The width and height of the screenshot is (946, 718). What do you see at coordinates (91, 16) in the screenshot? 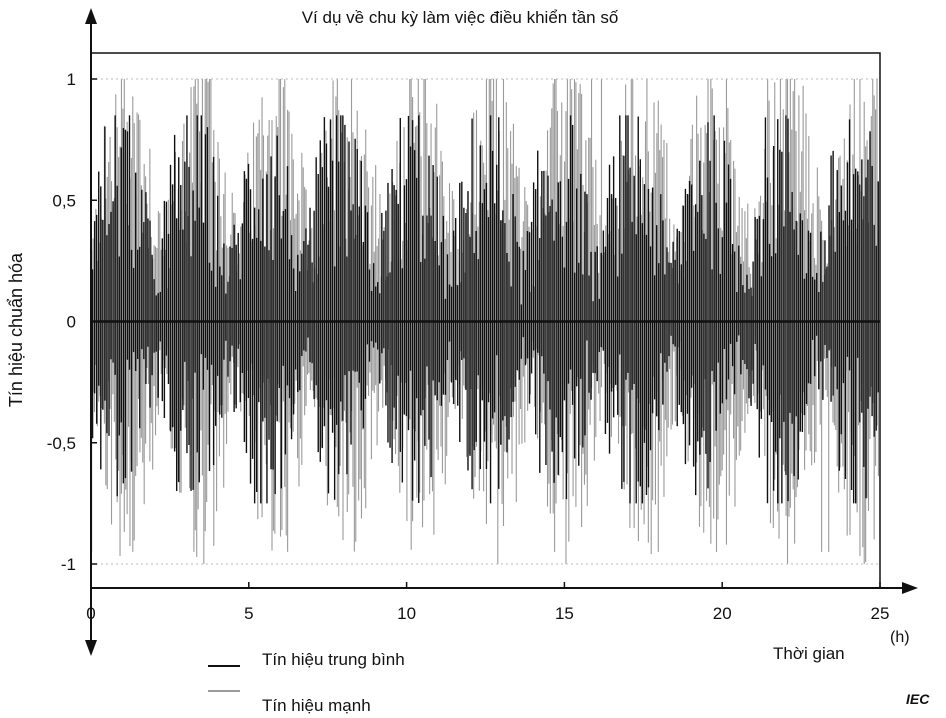
I see `y-axis-arrow-up` at bounding box center [91, 16].